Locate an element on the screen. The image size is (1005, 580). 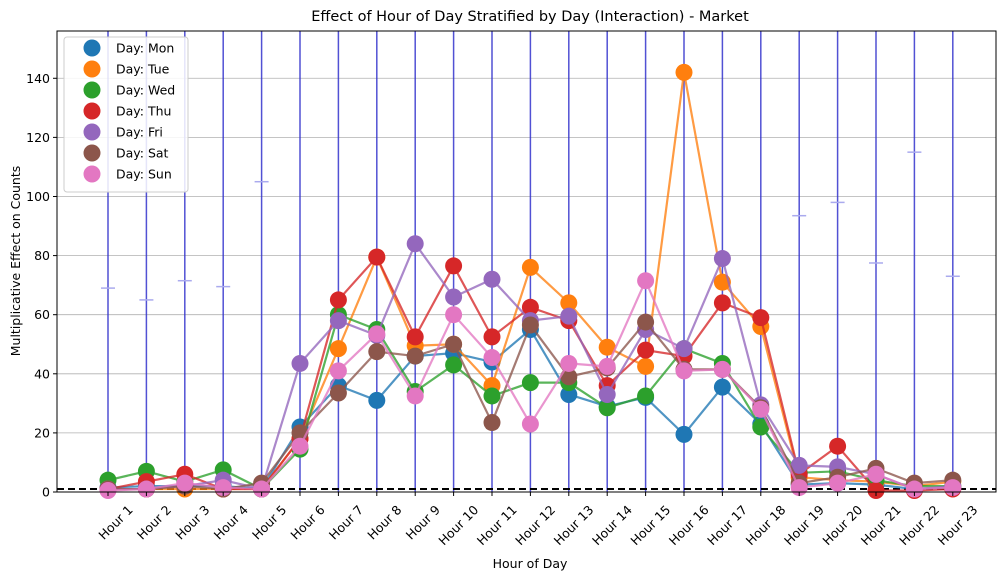
y-tick-label-2: 40 is located at coordinates (42, 373).